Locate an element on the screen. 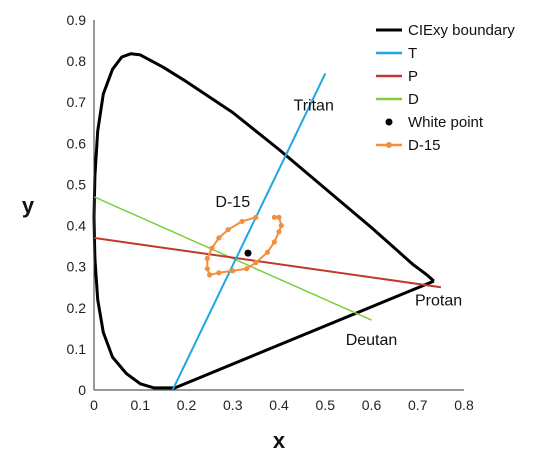 Image resolution: width=550 pixels, height=460 pixels. x-tick-label: 0.7 is located at coordinates (418, 405).